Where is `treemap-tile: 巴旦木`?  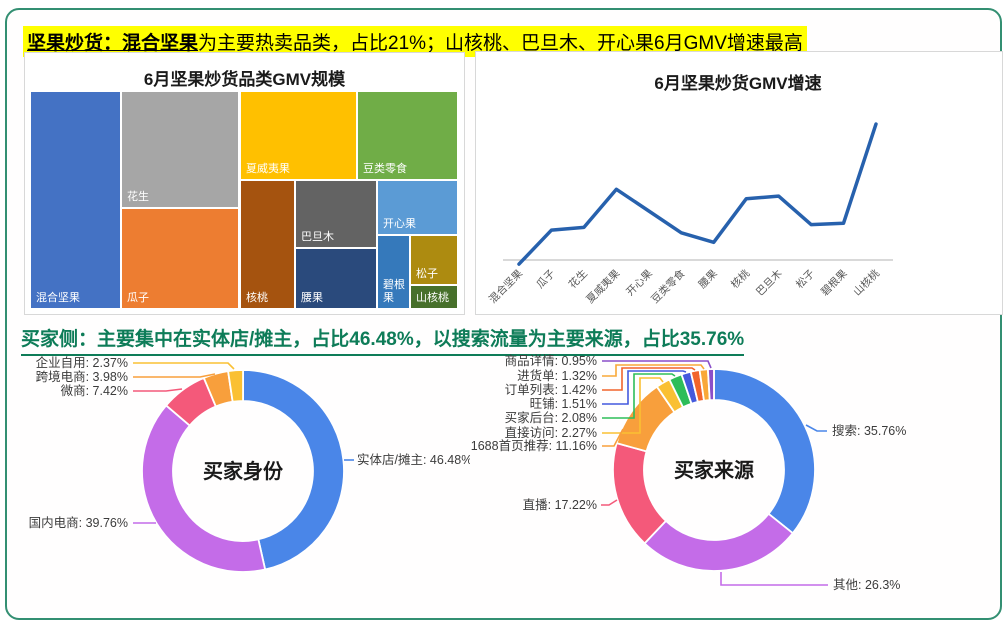
treemap-tile: 巴旦木 is located at coordinates (336, 214).